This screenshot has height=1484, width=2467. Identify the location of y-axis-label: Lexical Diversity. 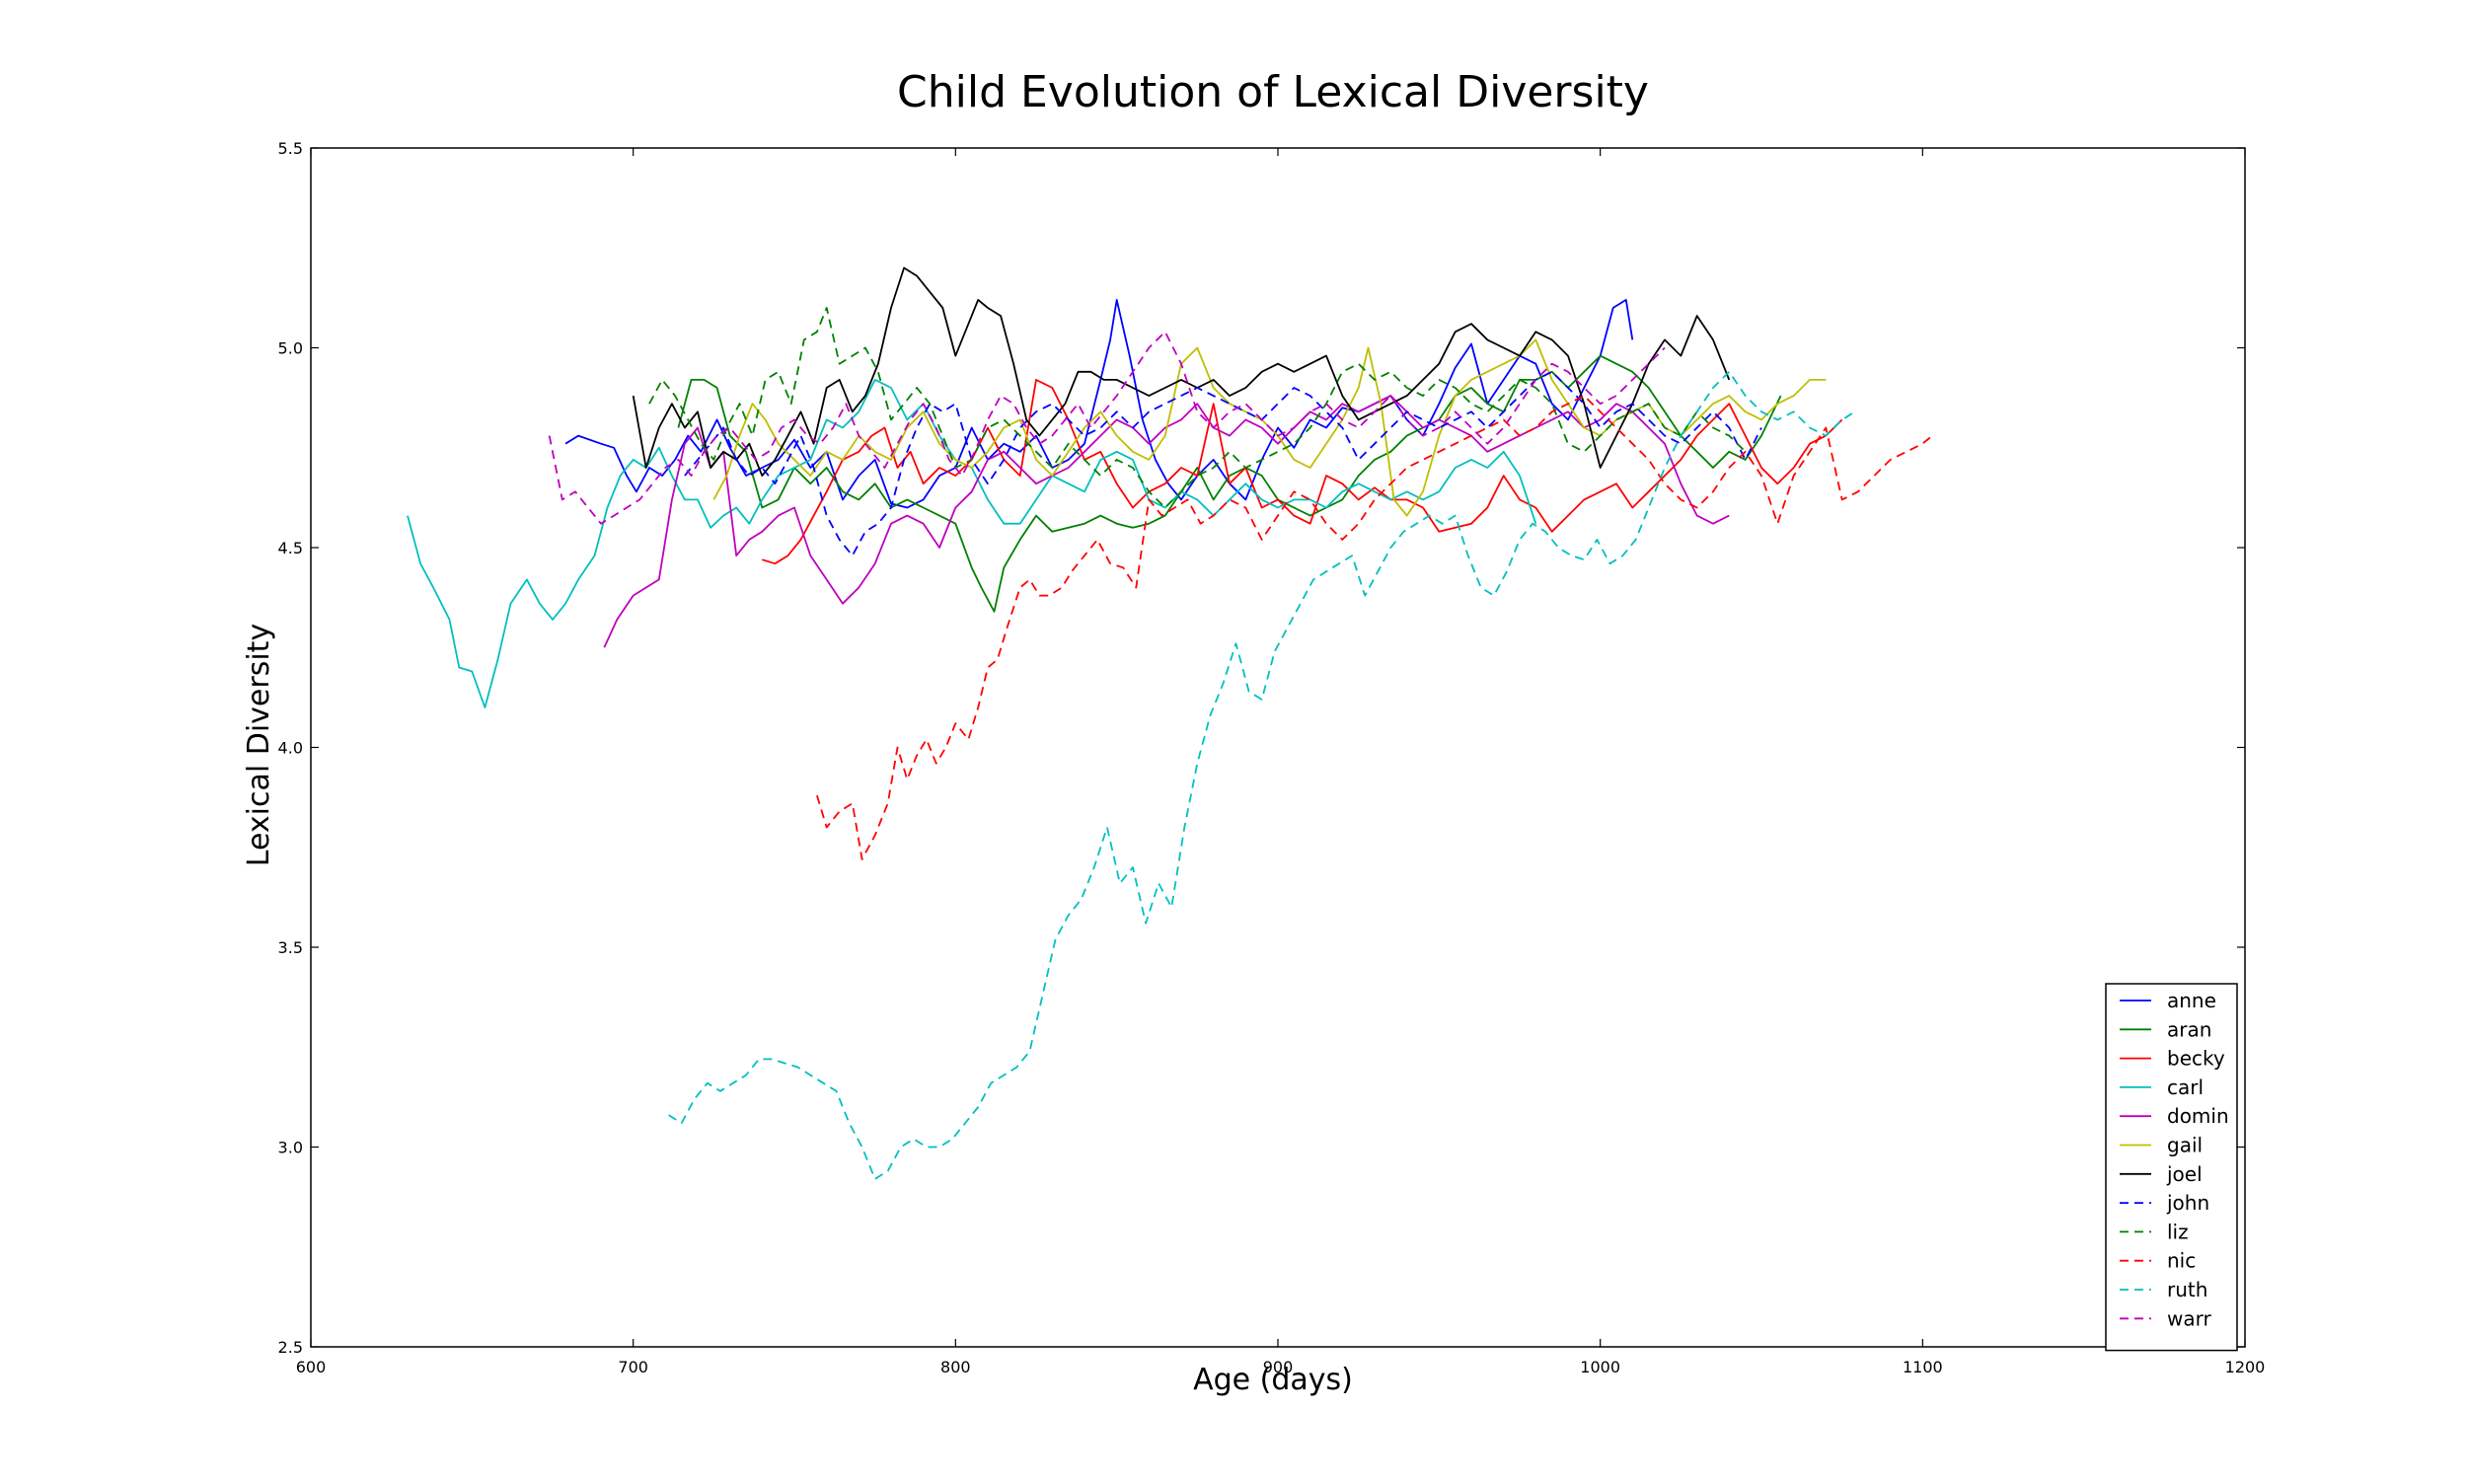
(259, 745).